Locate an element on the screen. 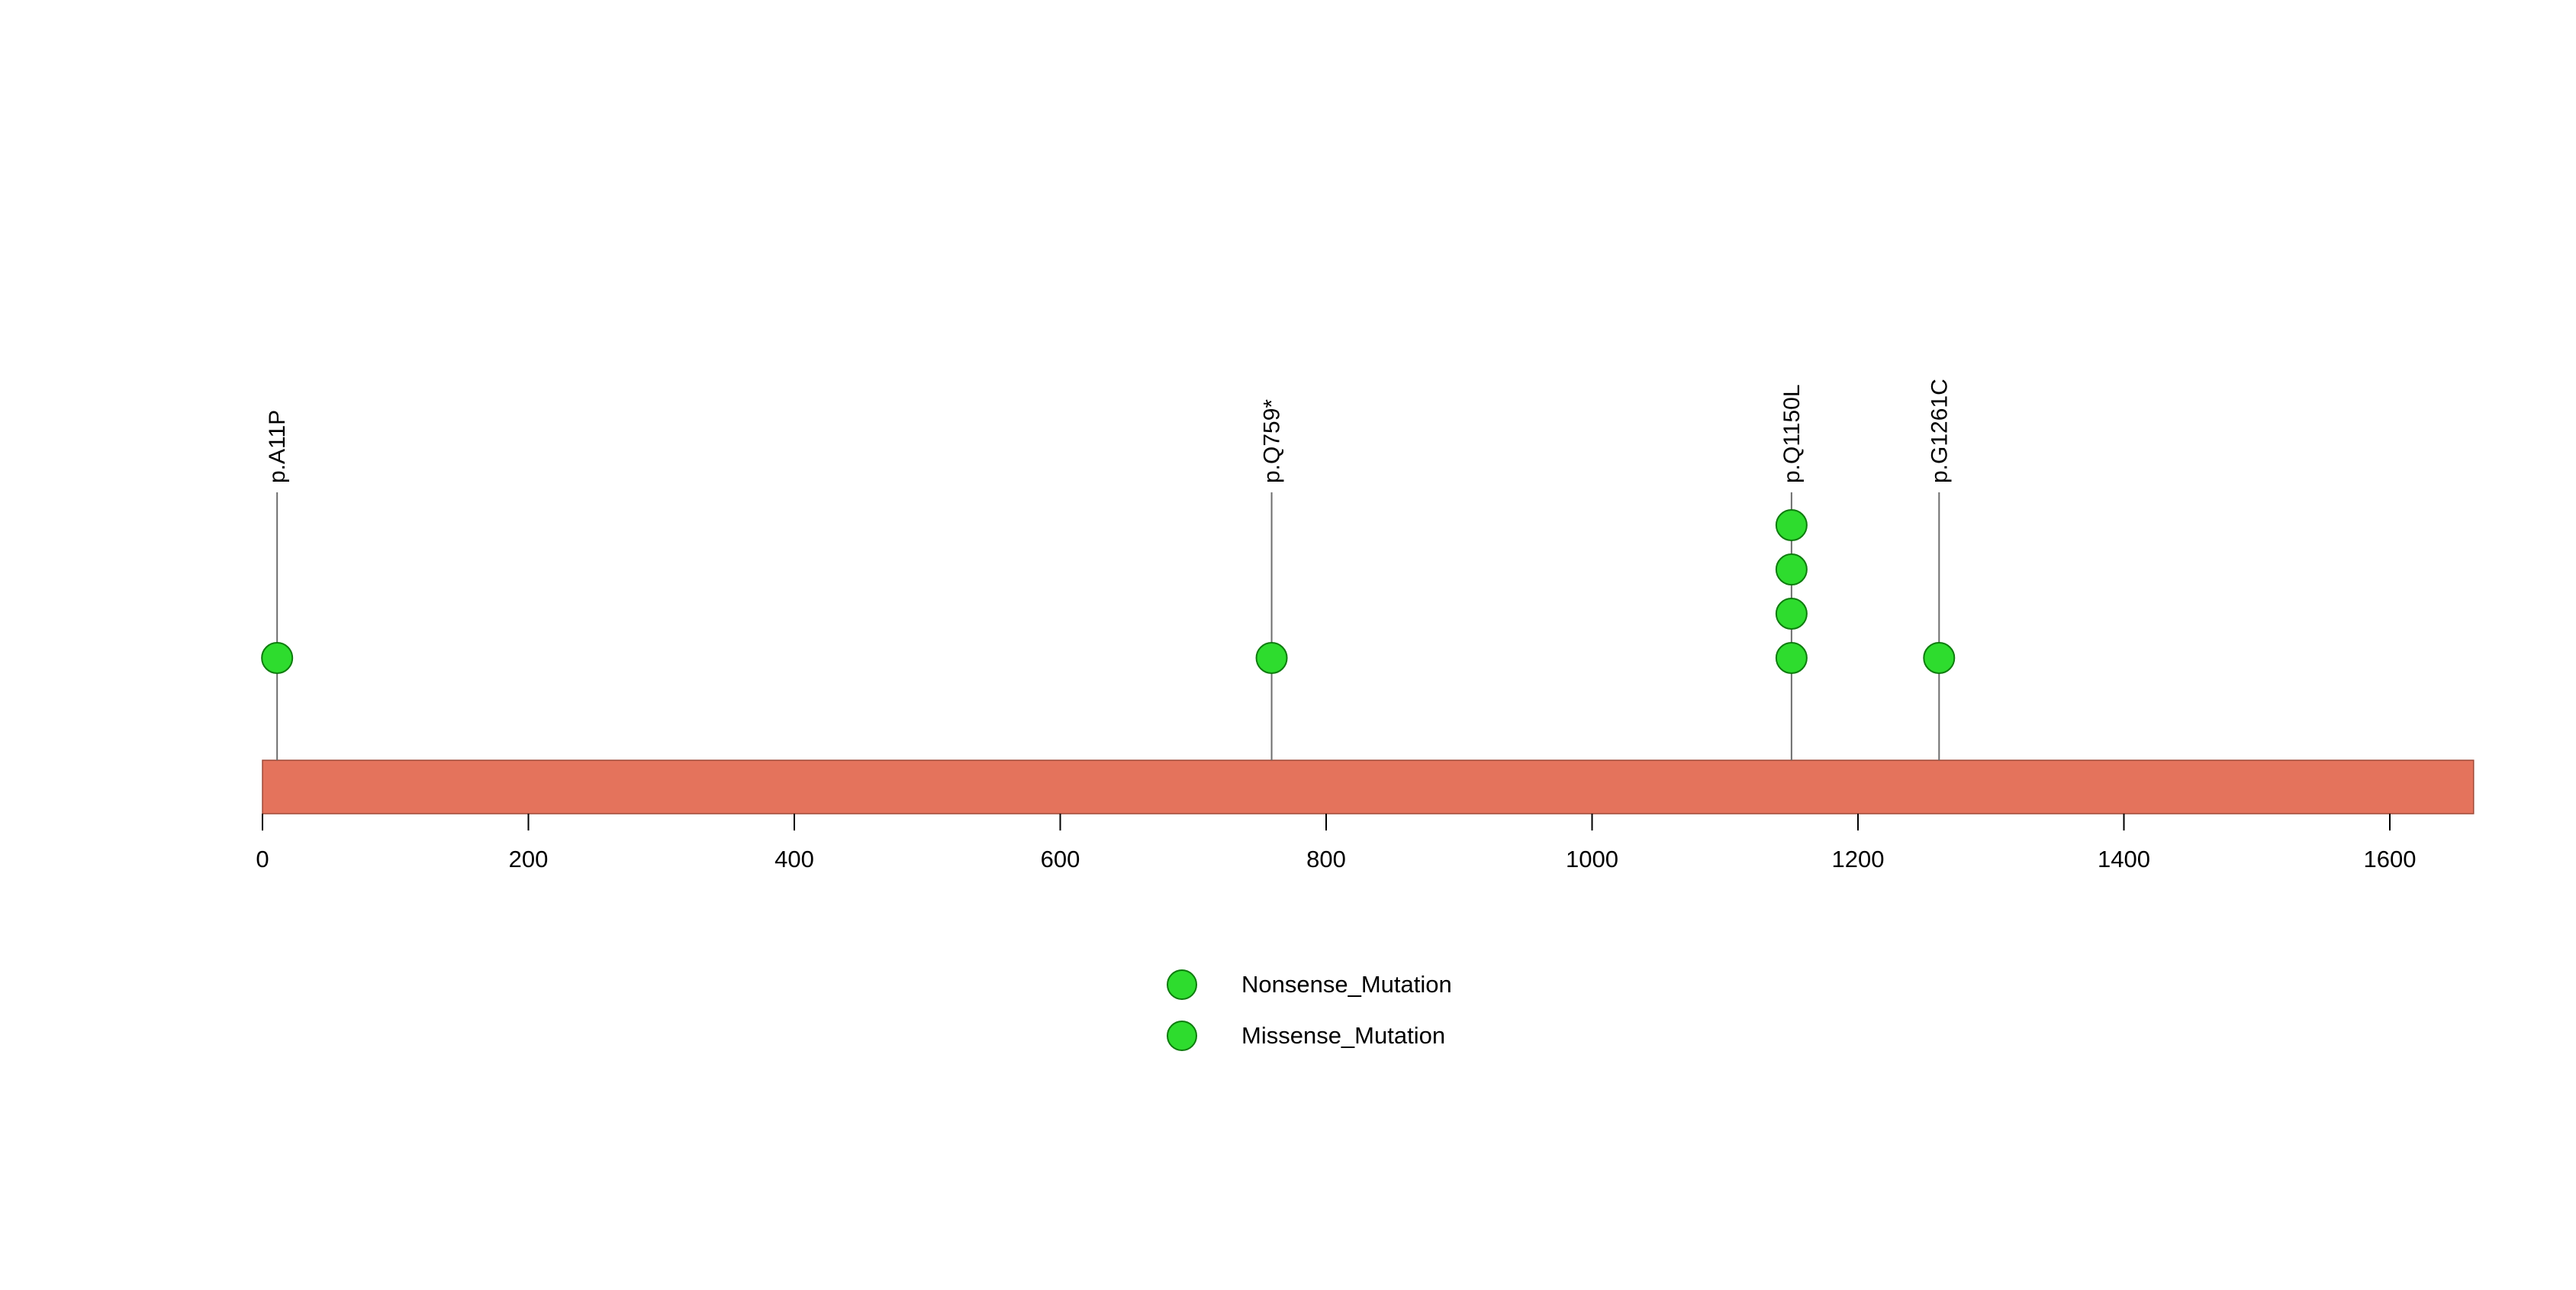 The image size is (2576, 1290). axis-tick-label: 0 is located at coordinates (262, 859).